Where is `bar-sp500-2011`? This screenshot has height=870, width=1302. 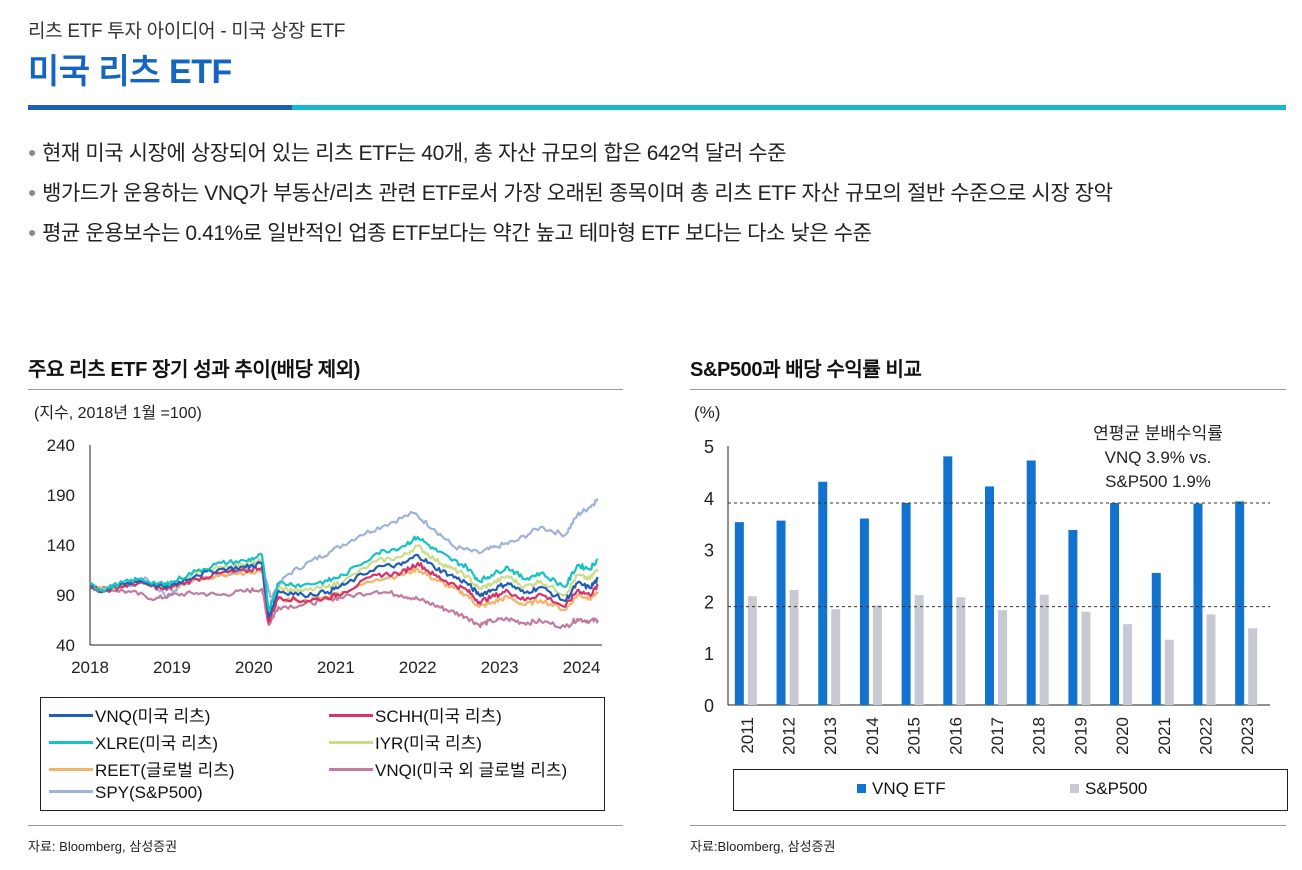 bar-sp500-2011 is located at coordinates (752, 650).